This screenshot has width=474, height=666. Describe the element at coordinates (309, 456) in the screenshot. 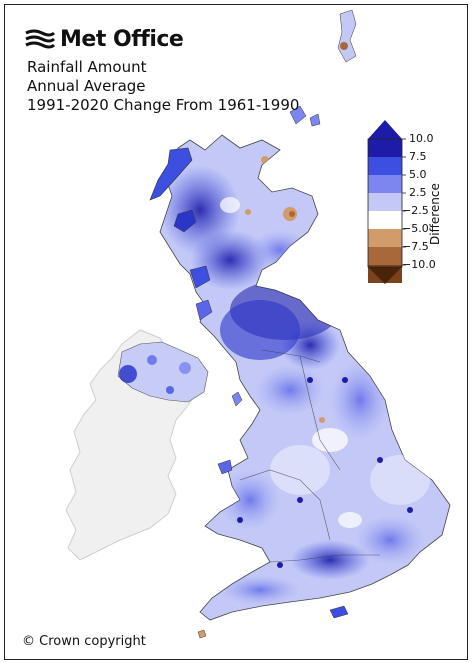

I see `region-borders` at that location.